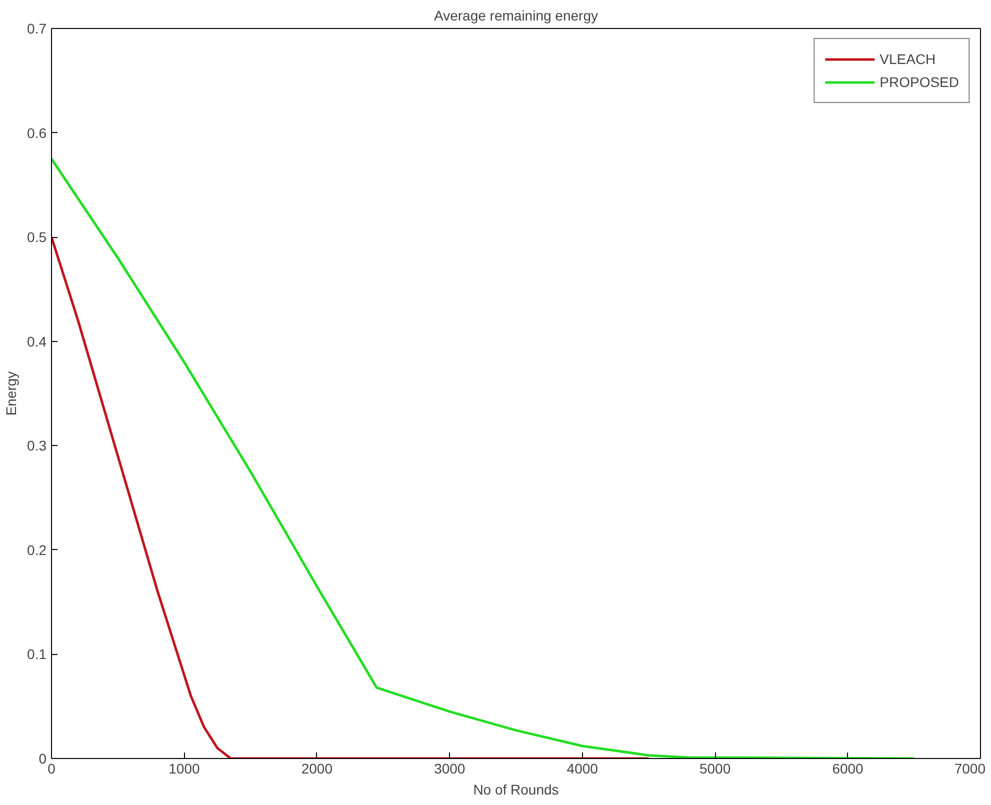 This screenshot has width=991, height=805. What do you see at coordinates (37, 132) in the screenshot?
I see `y-tick-label: 0.6` at bounding box center [37, 132].